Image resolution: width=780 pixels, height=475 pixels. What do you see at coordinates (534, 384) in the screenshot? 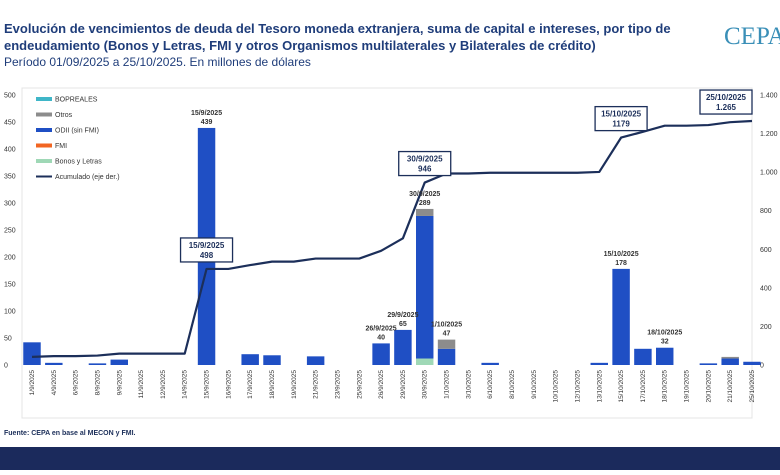
I see `x-tick-label: 9/10/2025` at bounding box center [534, 384].